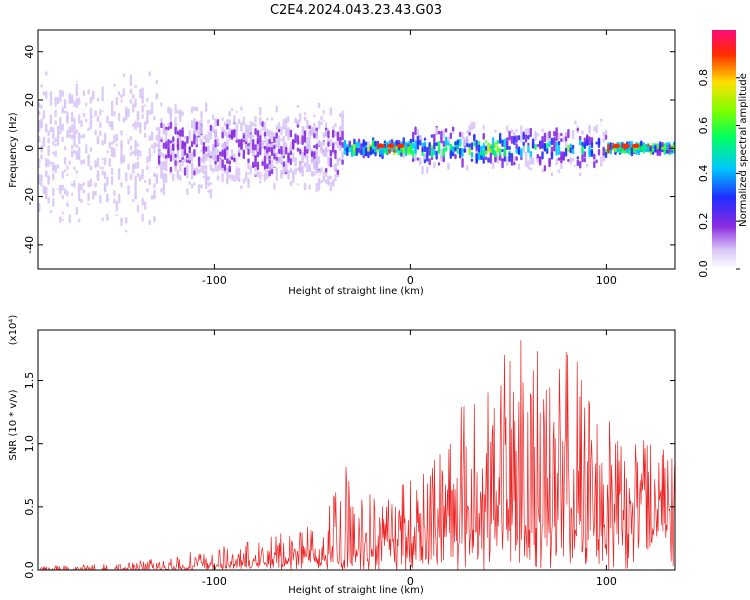 The height and width of the screenshot is (600, 750). Describe the element at coordinates (616, 146) in the screenshot. I see `heatmap-peak` at that location.